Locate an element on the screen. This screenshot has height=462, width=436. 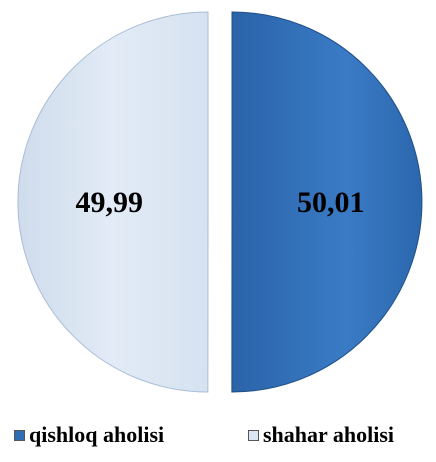
legend-item-rural: qishloq aholisi is located at coordinates (89, 435).